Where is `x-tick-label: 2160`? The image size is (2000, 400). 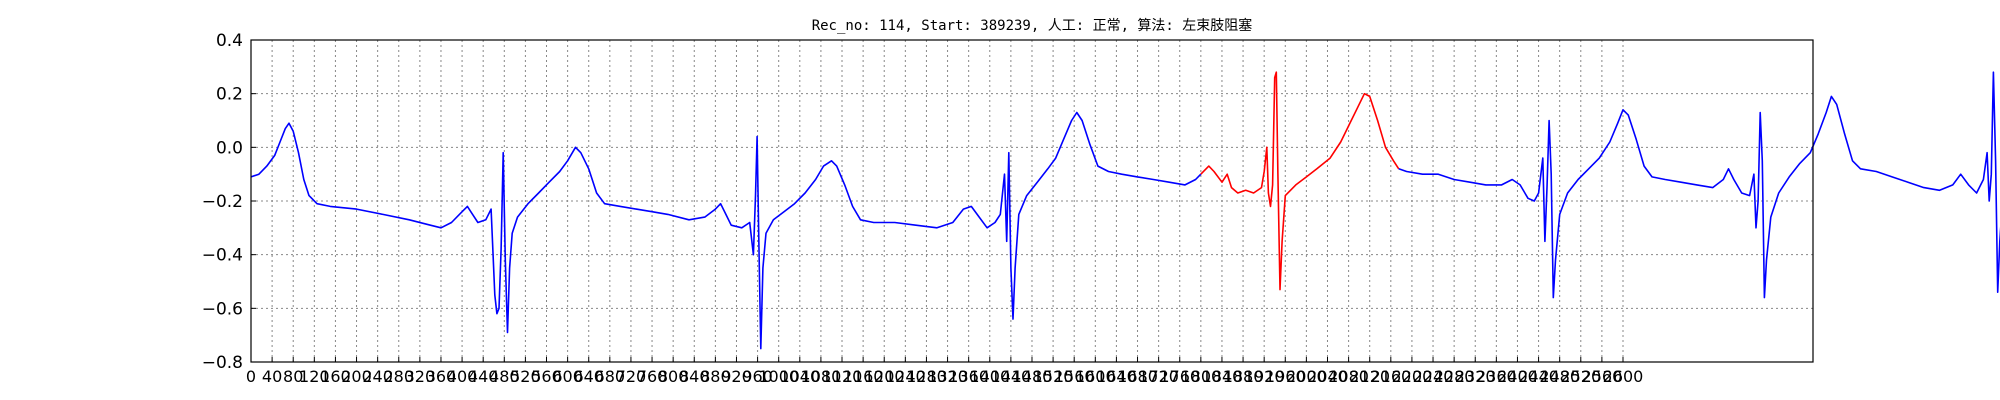
x-tick-label: 2160 is located at coordinates (1390, 376).